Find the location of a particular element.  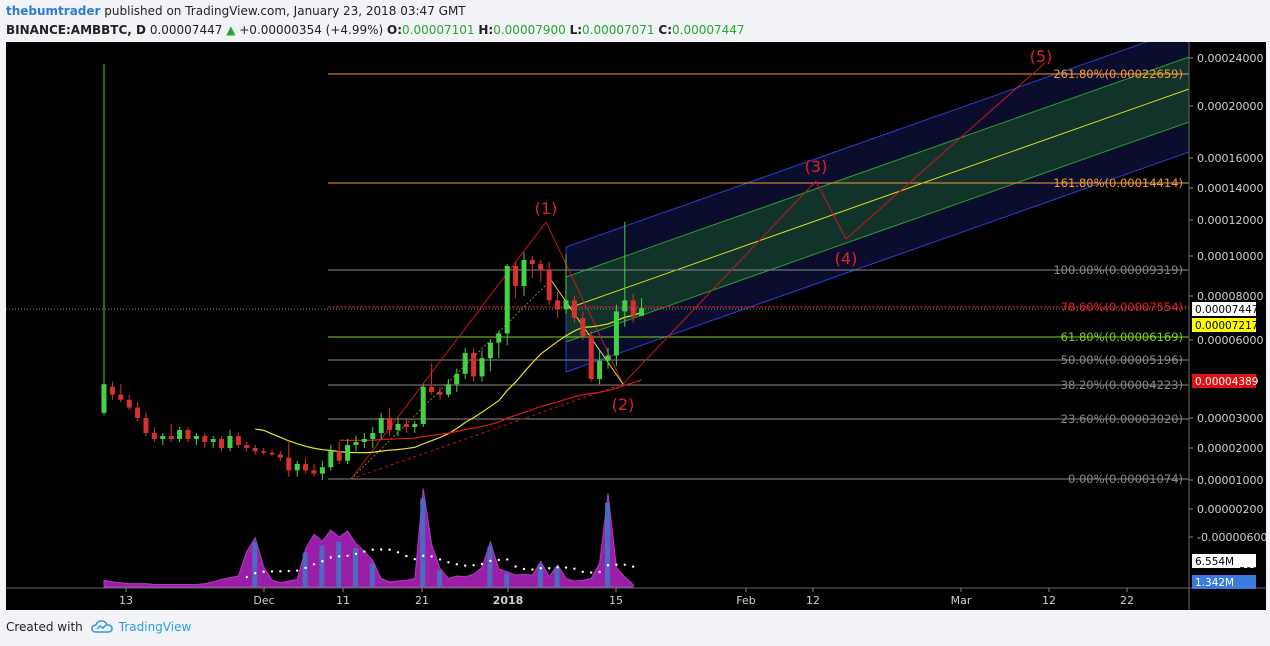

wave-segment is located at coordinates (448, 350).